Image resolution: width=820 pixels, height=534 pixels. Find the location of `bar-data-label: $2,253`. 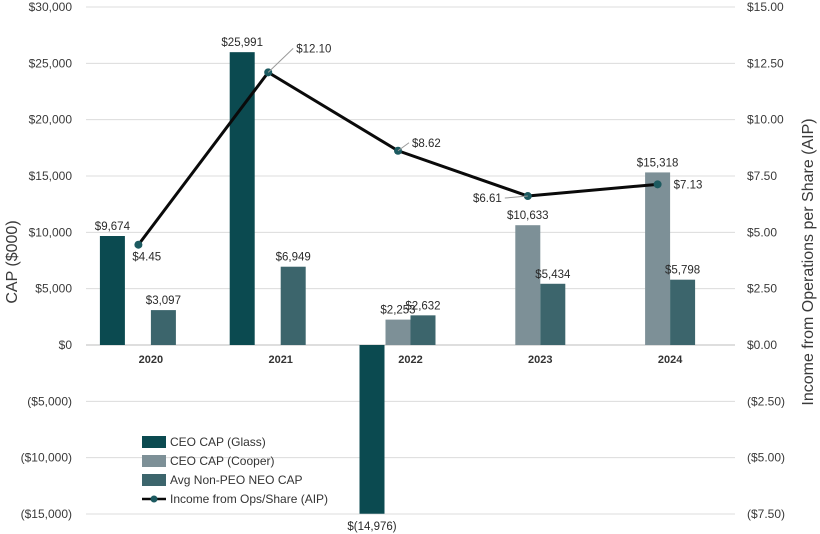

bar-data-label: $2,253 is located at coordinates (397, 311).